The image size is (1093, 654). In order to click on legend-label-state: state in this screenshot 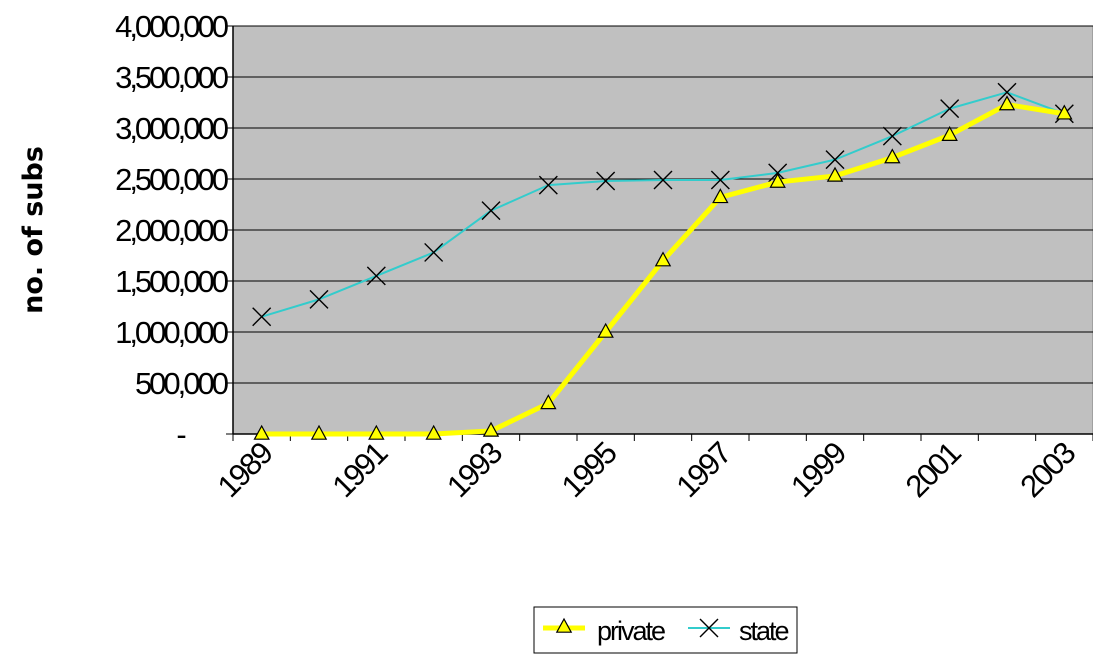, I will do `click(764, 631)`.